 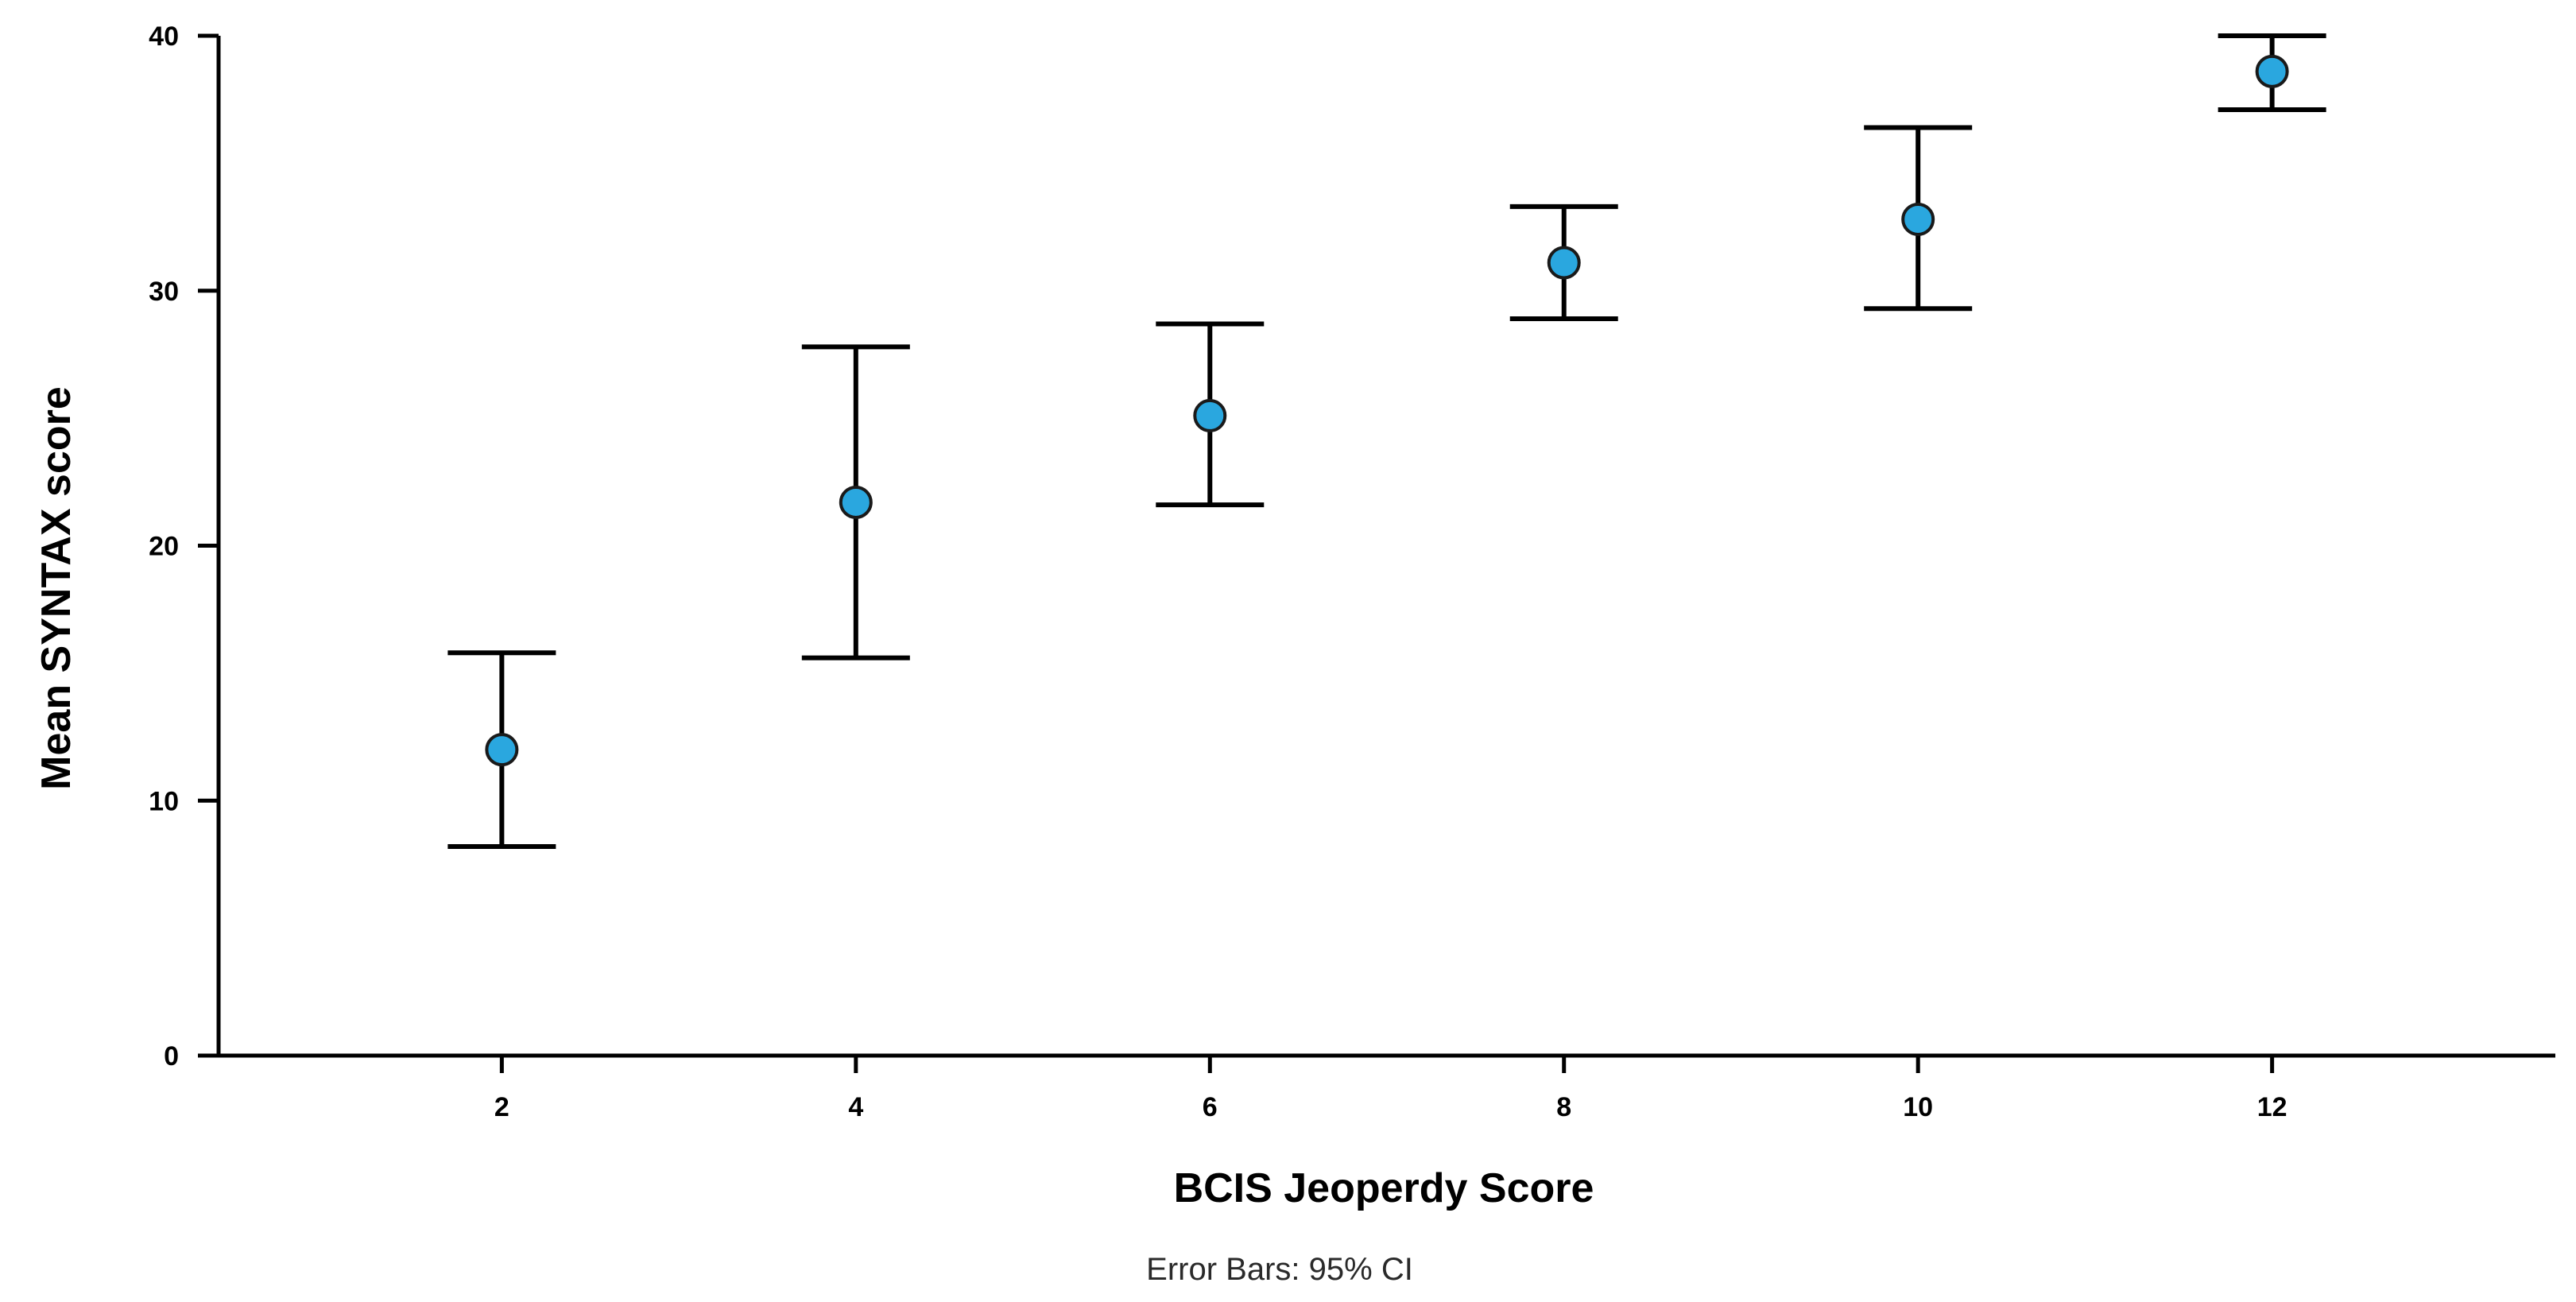 I want to click on x-tick-label-6: 6, so click(x=1210, y=1107).